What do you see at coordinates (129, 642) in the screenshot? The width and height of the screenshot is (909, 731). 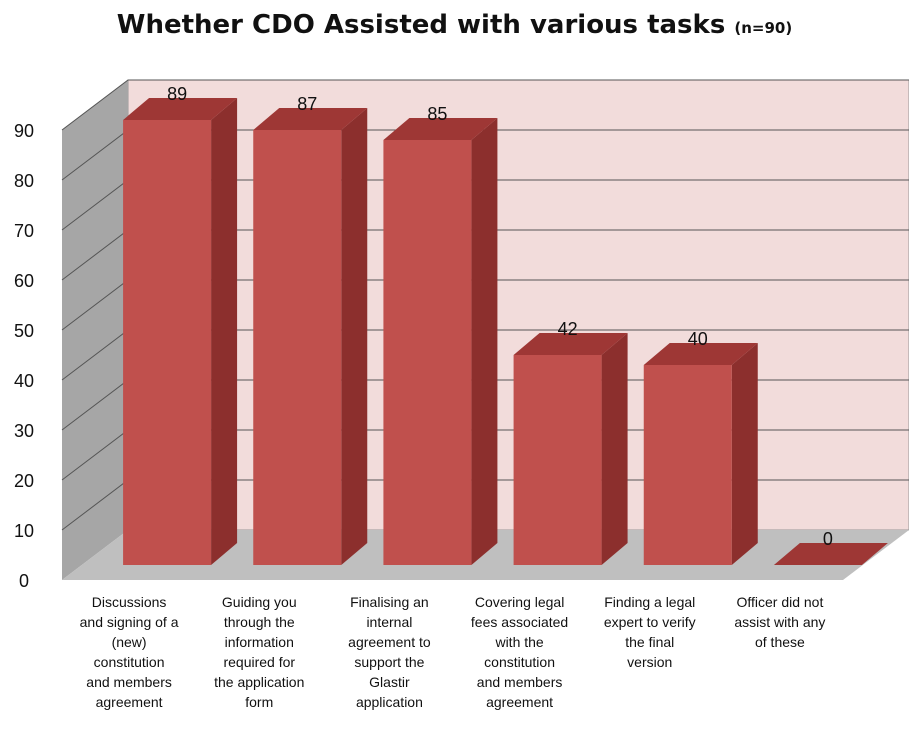 I see `x-tick-label-line: (new)` at bounding box center [129, 642].